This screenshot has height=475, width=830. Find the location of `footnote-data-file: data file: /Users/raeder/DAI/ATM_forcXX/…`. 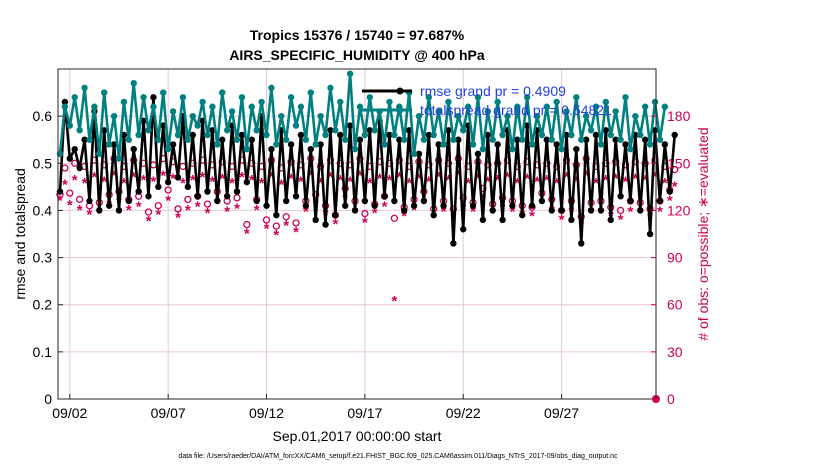

footnote-data-file: data file: /Users/raeder/DAI/ATM_forcXX/… is located at coordinates (398, 456).